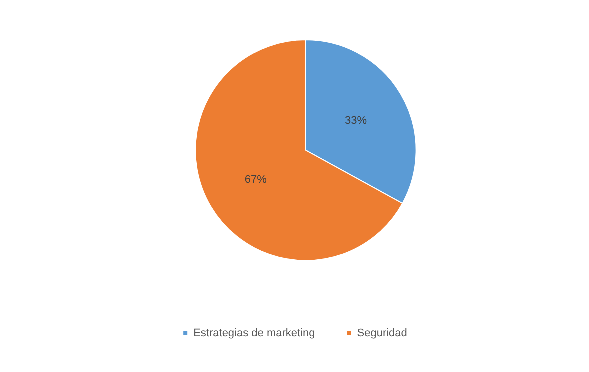 This screenshot has width=589, height=372. I want to click on data-label: 33%, so click(356, 120).